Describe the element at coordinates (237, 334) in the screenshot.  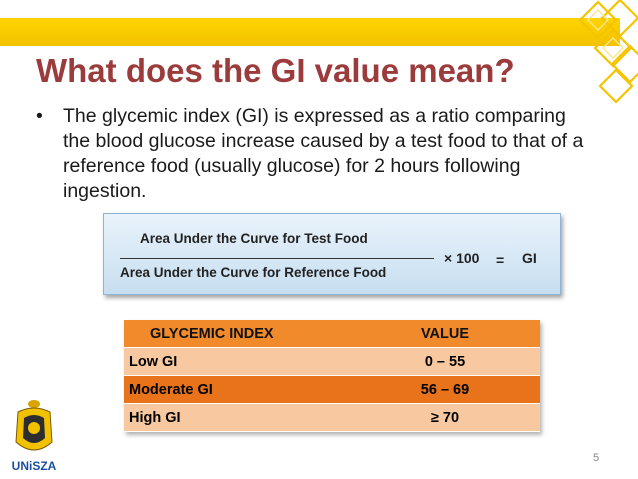
I see `table-header-cell: GLYCEMIC INDEX` at that location.